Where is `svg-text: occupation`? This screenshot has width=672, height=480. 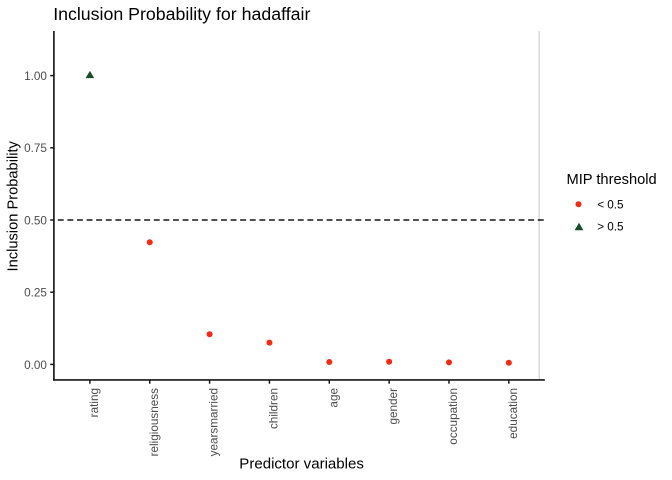
svg-text: occupation is located at coordinates (453, 416).